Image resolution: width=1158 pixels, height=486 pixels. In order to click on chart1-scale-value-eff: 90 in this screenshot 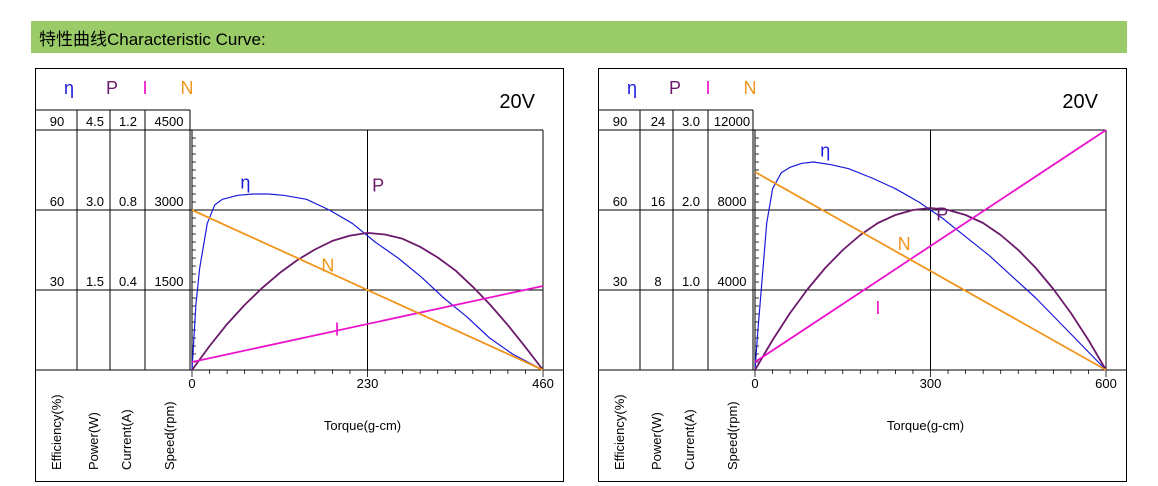, I will do `click(620, 121)`.